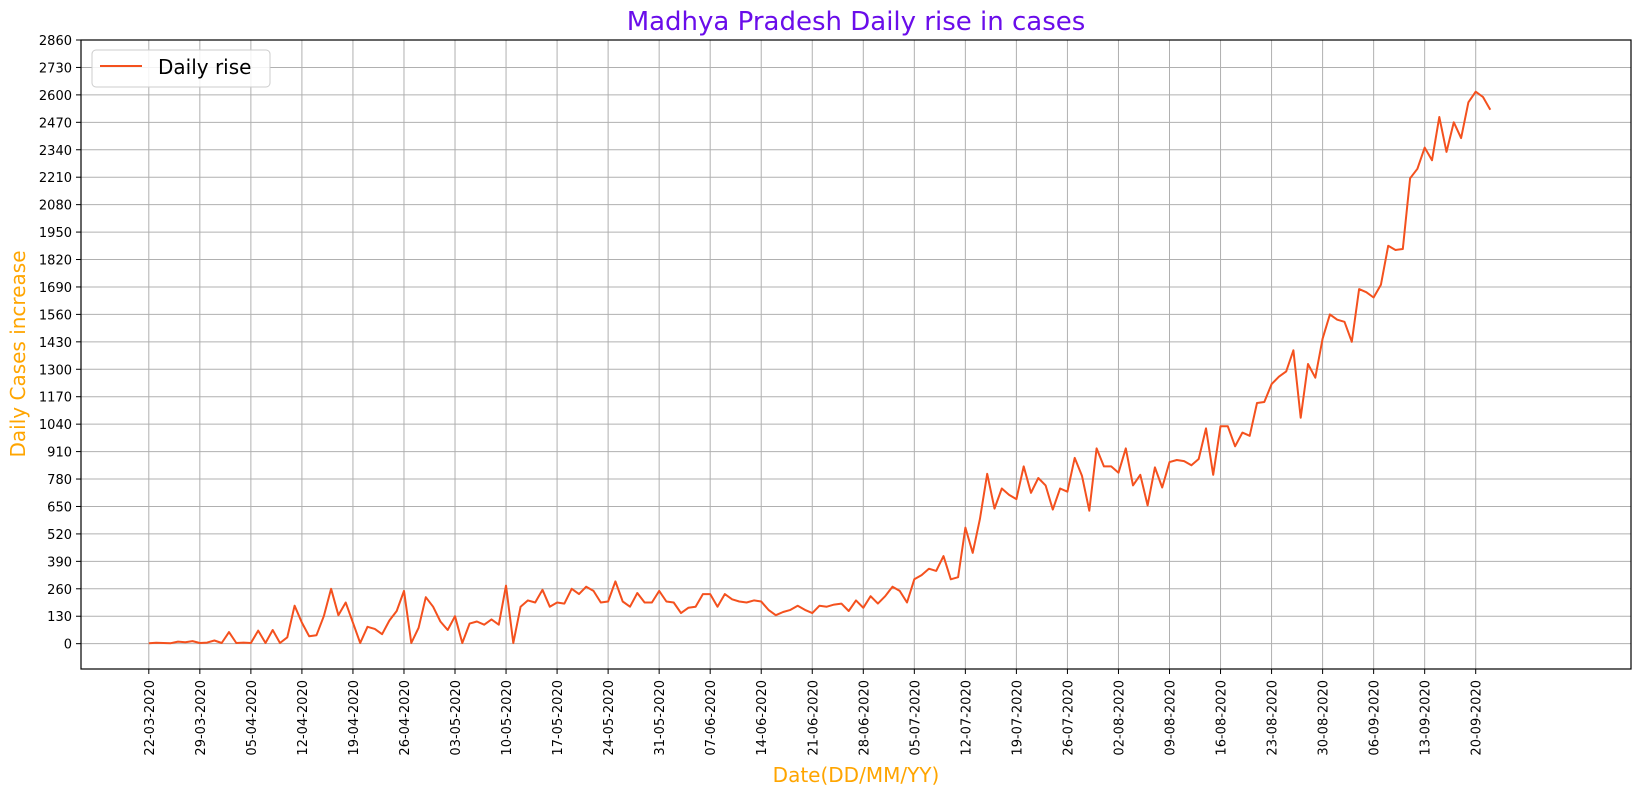 The height and width of the screenshot is (795, 1640). Describe the element at coordinates (201, 718) in the screenshot. I see `x-tick-label: 29-03-2020` at that location.